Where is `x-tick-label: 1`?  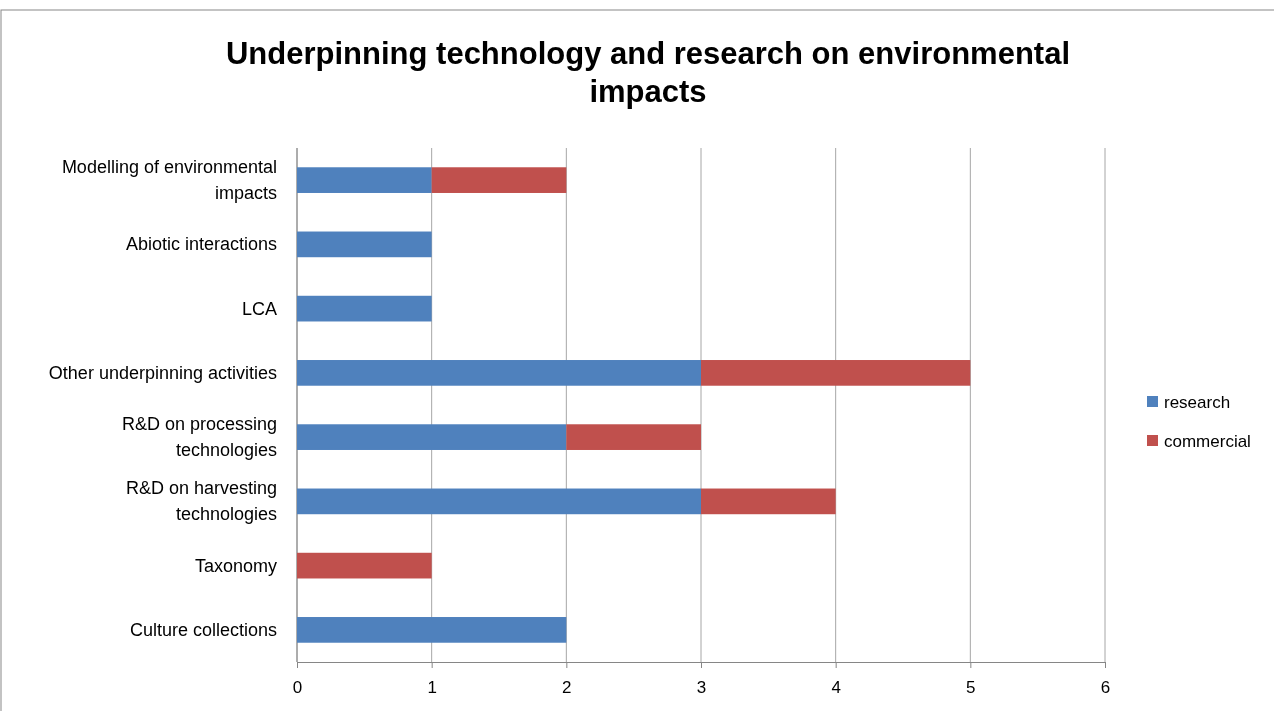 x-tick-label: 1 is located at coordinates (432, 688).